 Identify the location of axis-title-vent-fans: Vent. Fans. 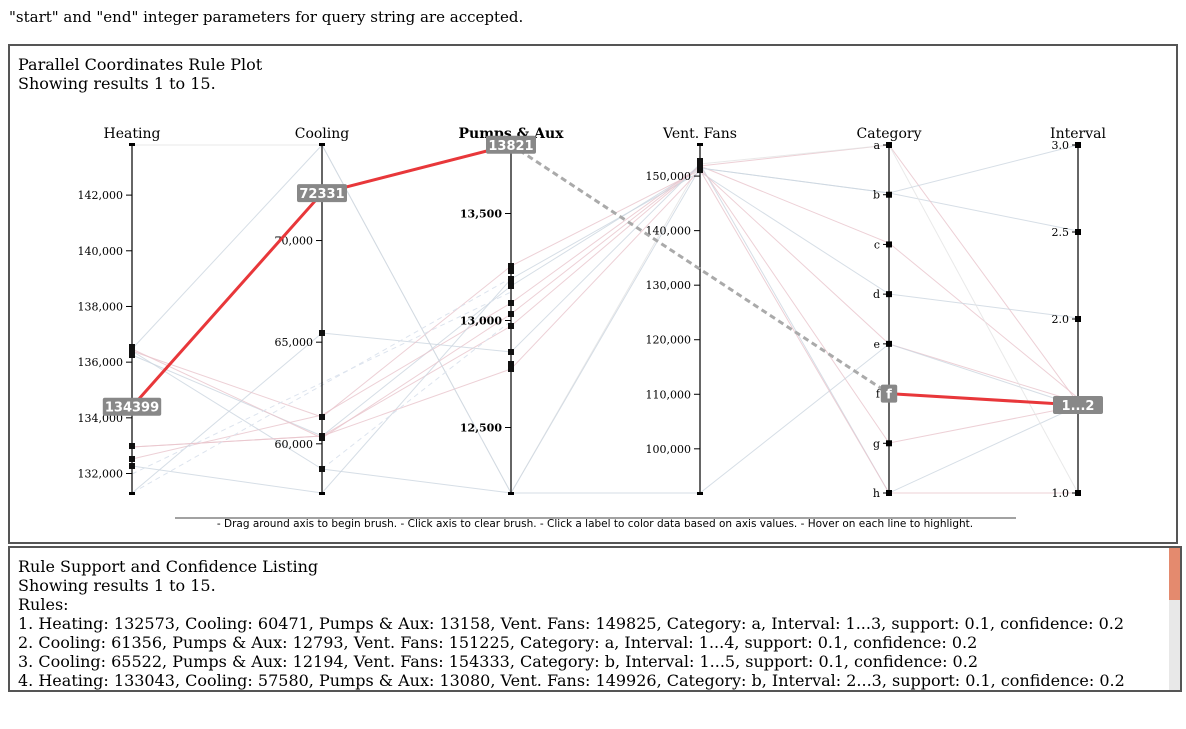
(699, 134).